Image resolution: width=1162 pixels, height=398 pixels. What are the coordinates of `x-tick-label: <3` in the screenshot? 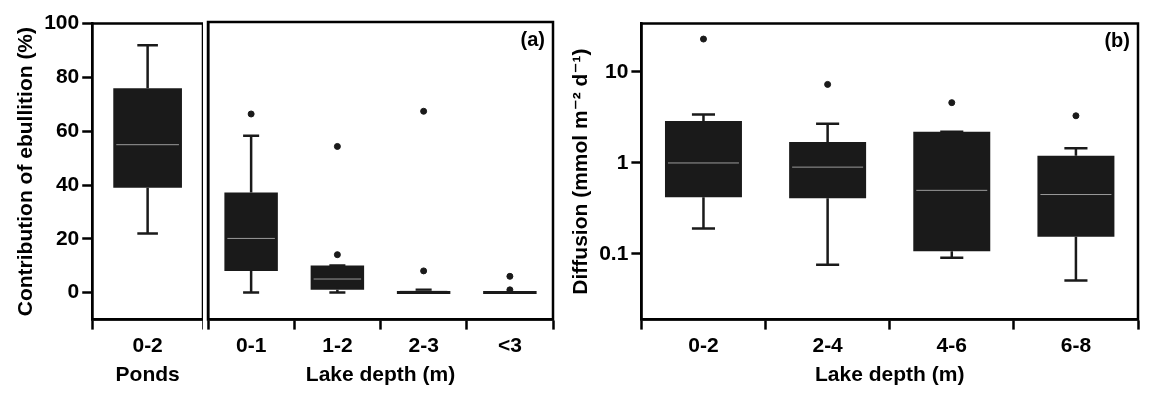 It's located at (509, 344).